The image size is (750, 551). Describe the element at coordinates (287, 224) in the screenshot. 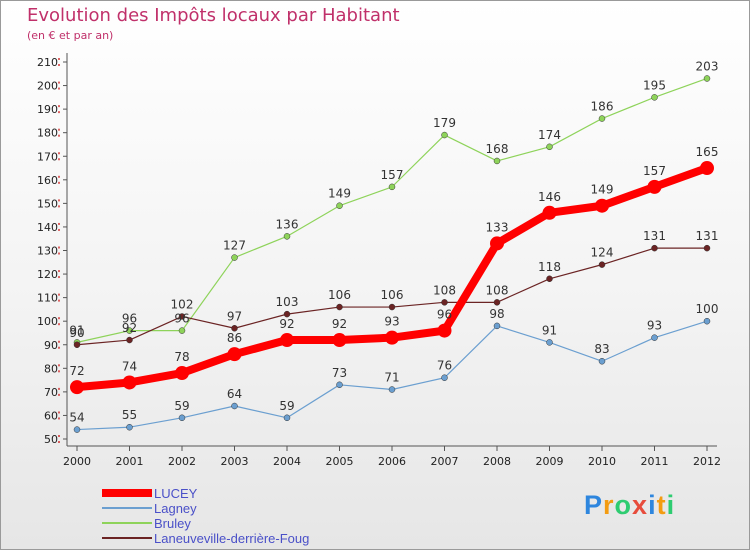

I see `data-label-bruley: 136` at that location.